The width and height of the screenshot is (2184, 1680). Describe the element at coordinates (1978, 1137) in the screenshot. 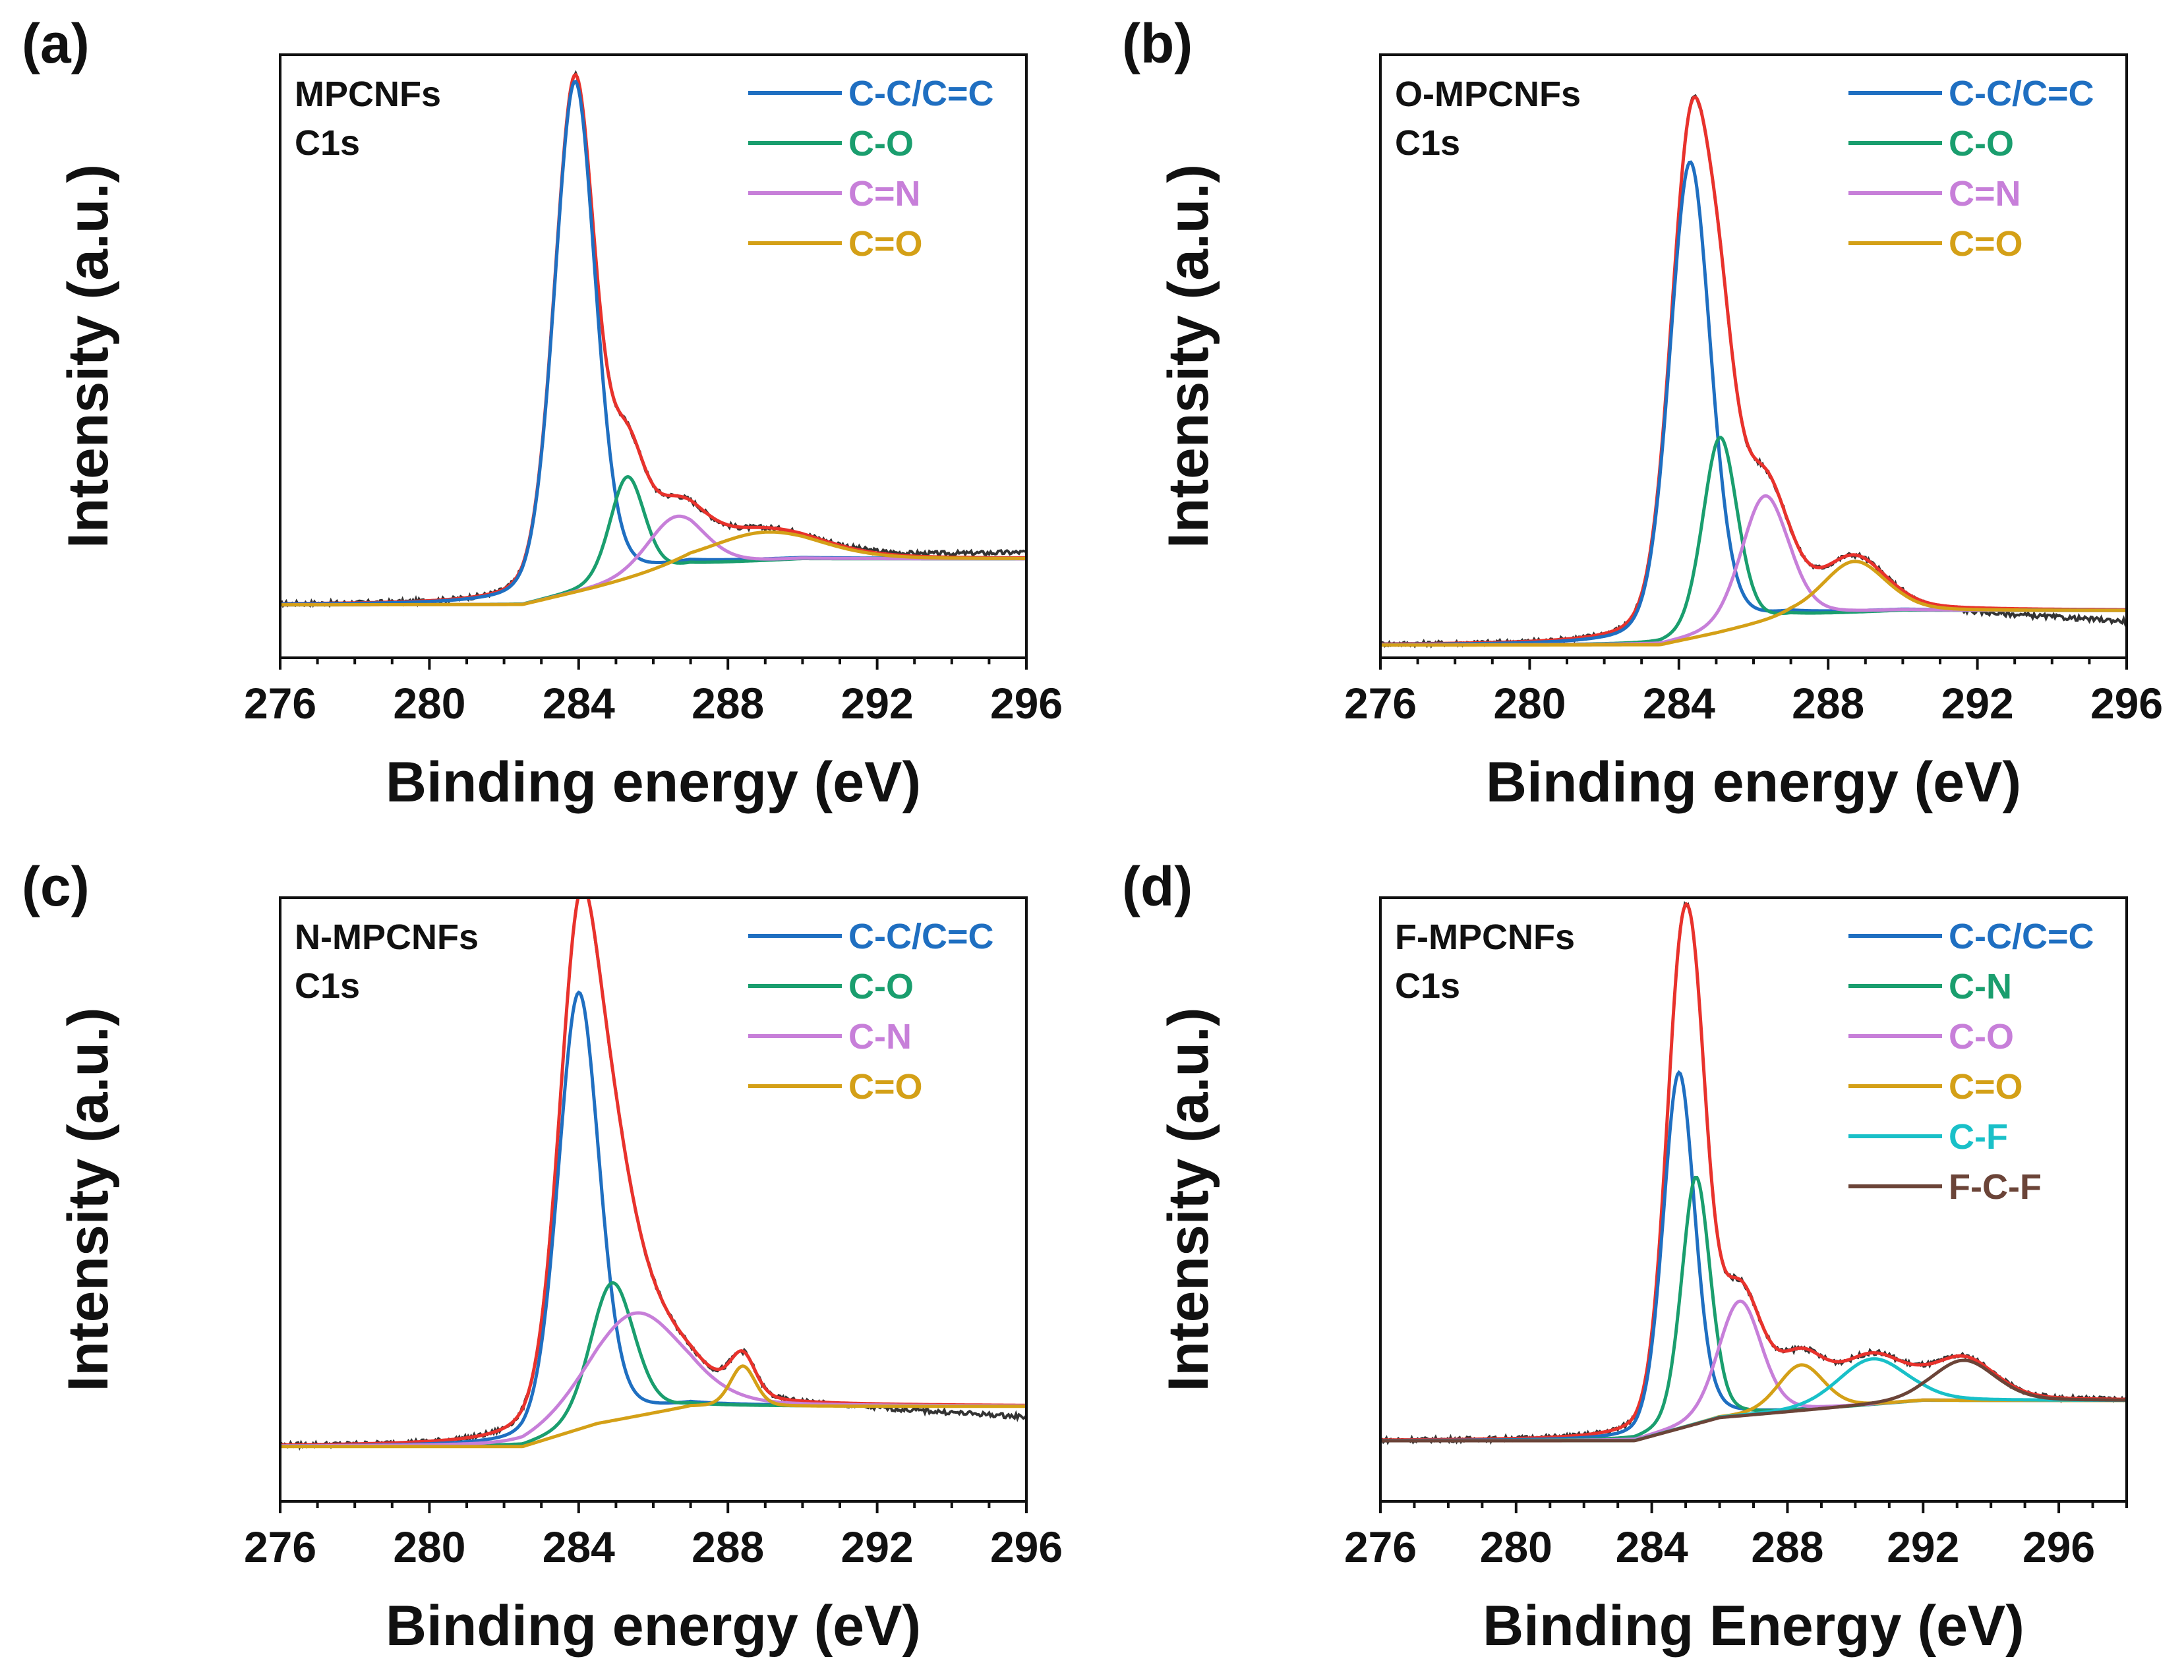

I see `legend-label: C-F` at that location.